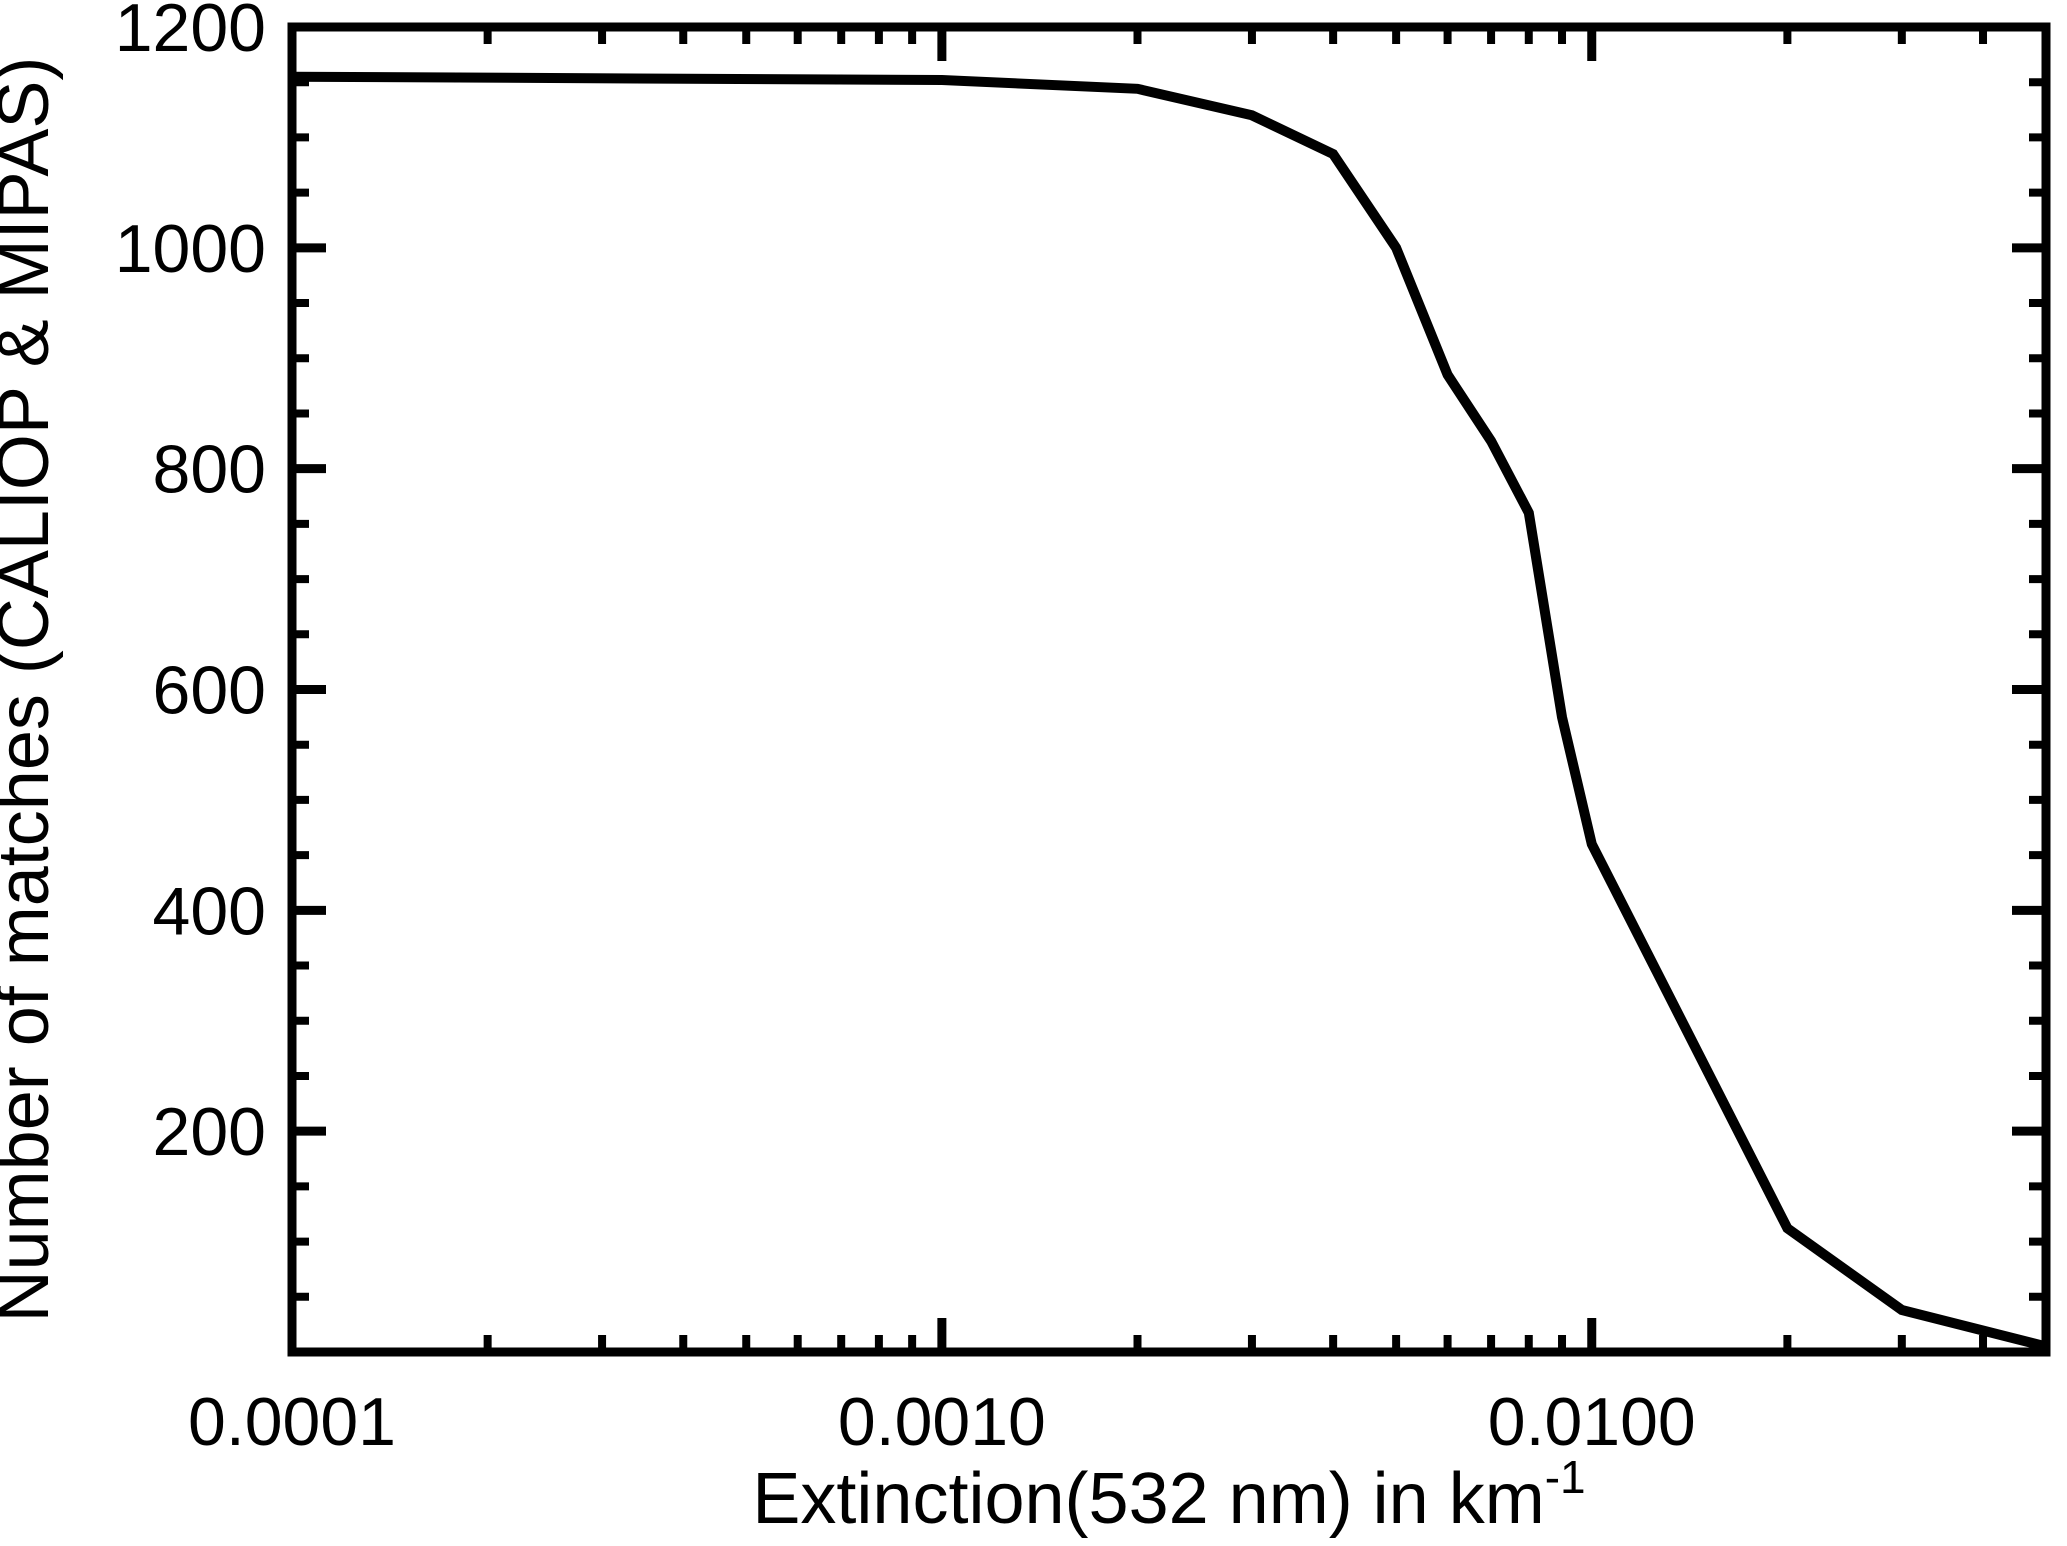  What do you see at coordinates (209, 691) in the screenshot?
I see `y-tick-label: 600` at bounding box center [209, 691].